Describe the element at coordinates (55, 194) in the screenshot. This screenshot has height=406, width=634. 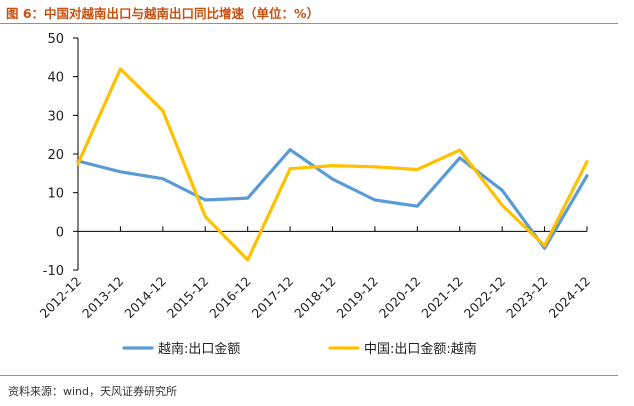
I see `y-tick-label: 10` at that location.